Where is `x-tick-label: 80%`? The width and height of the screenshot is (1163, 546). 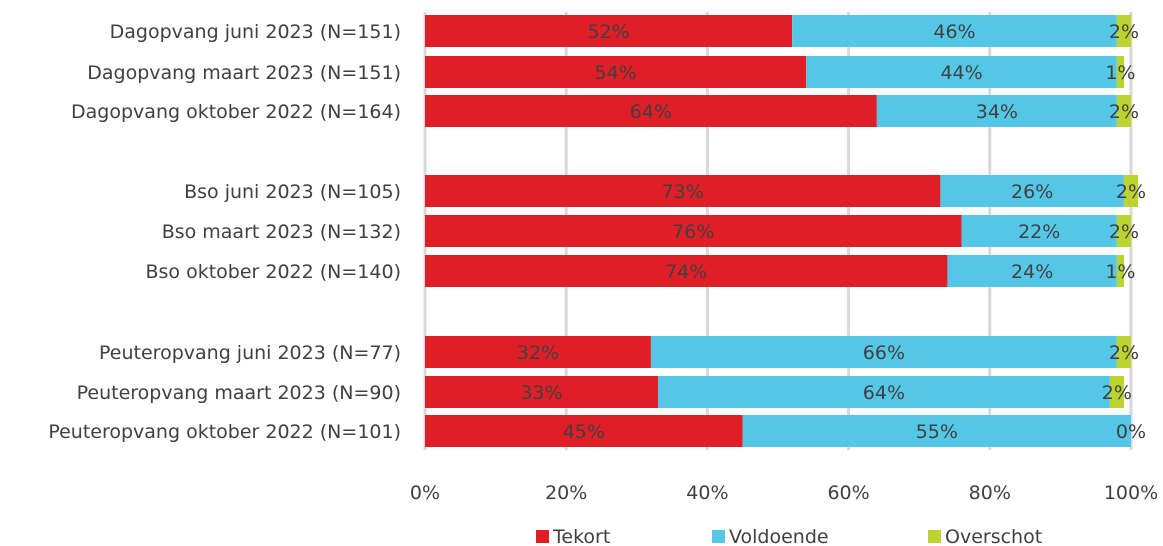
x-tick-label: 80% is located at coordinates (990, 493).